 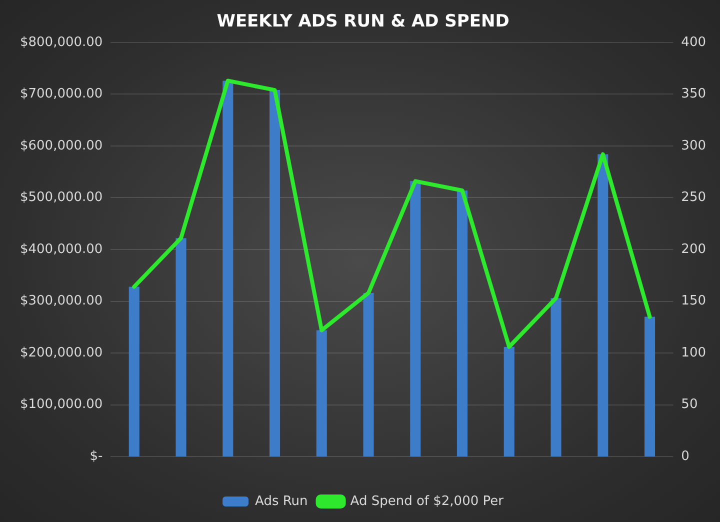 I want to click on y2-tick-label: 350, so click(x=693, y=94).